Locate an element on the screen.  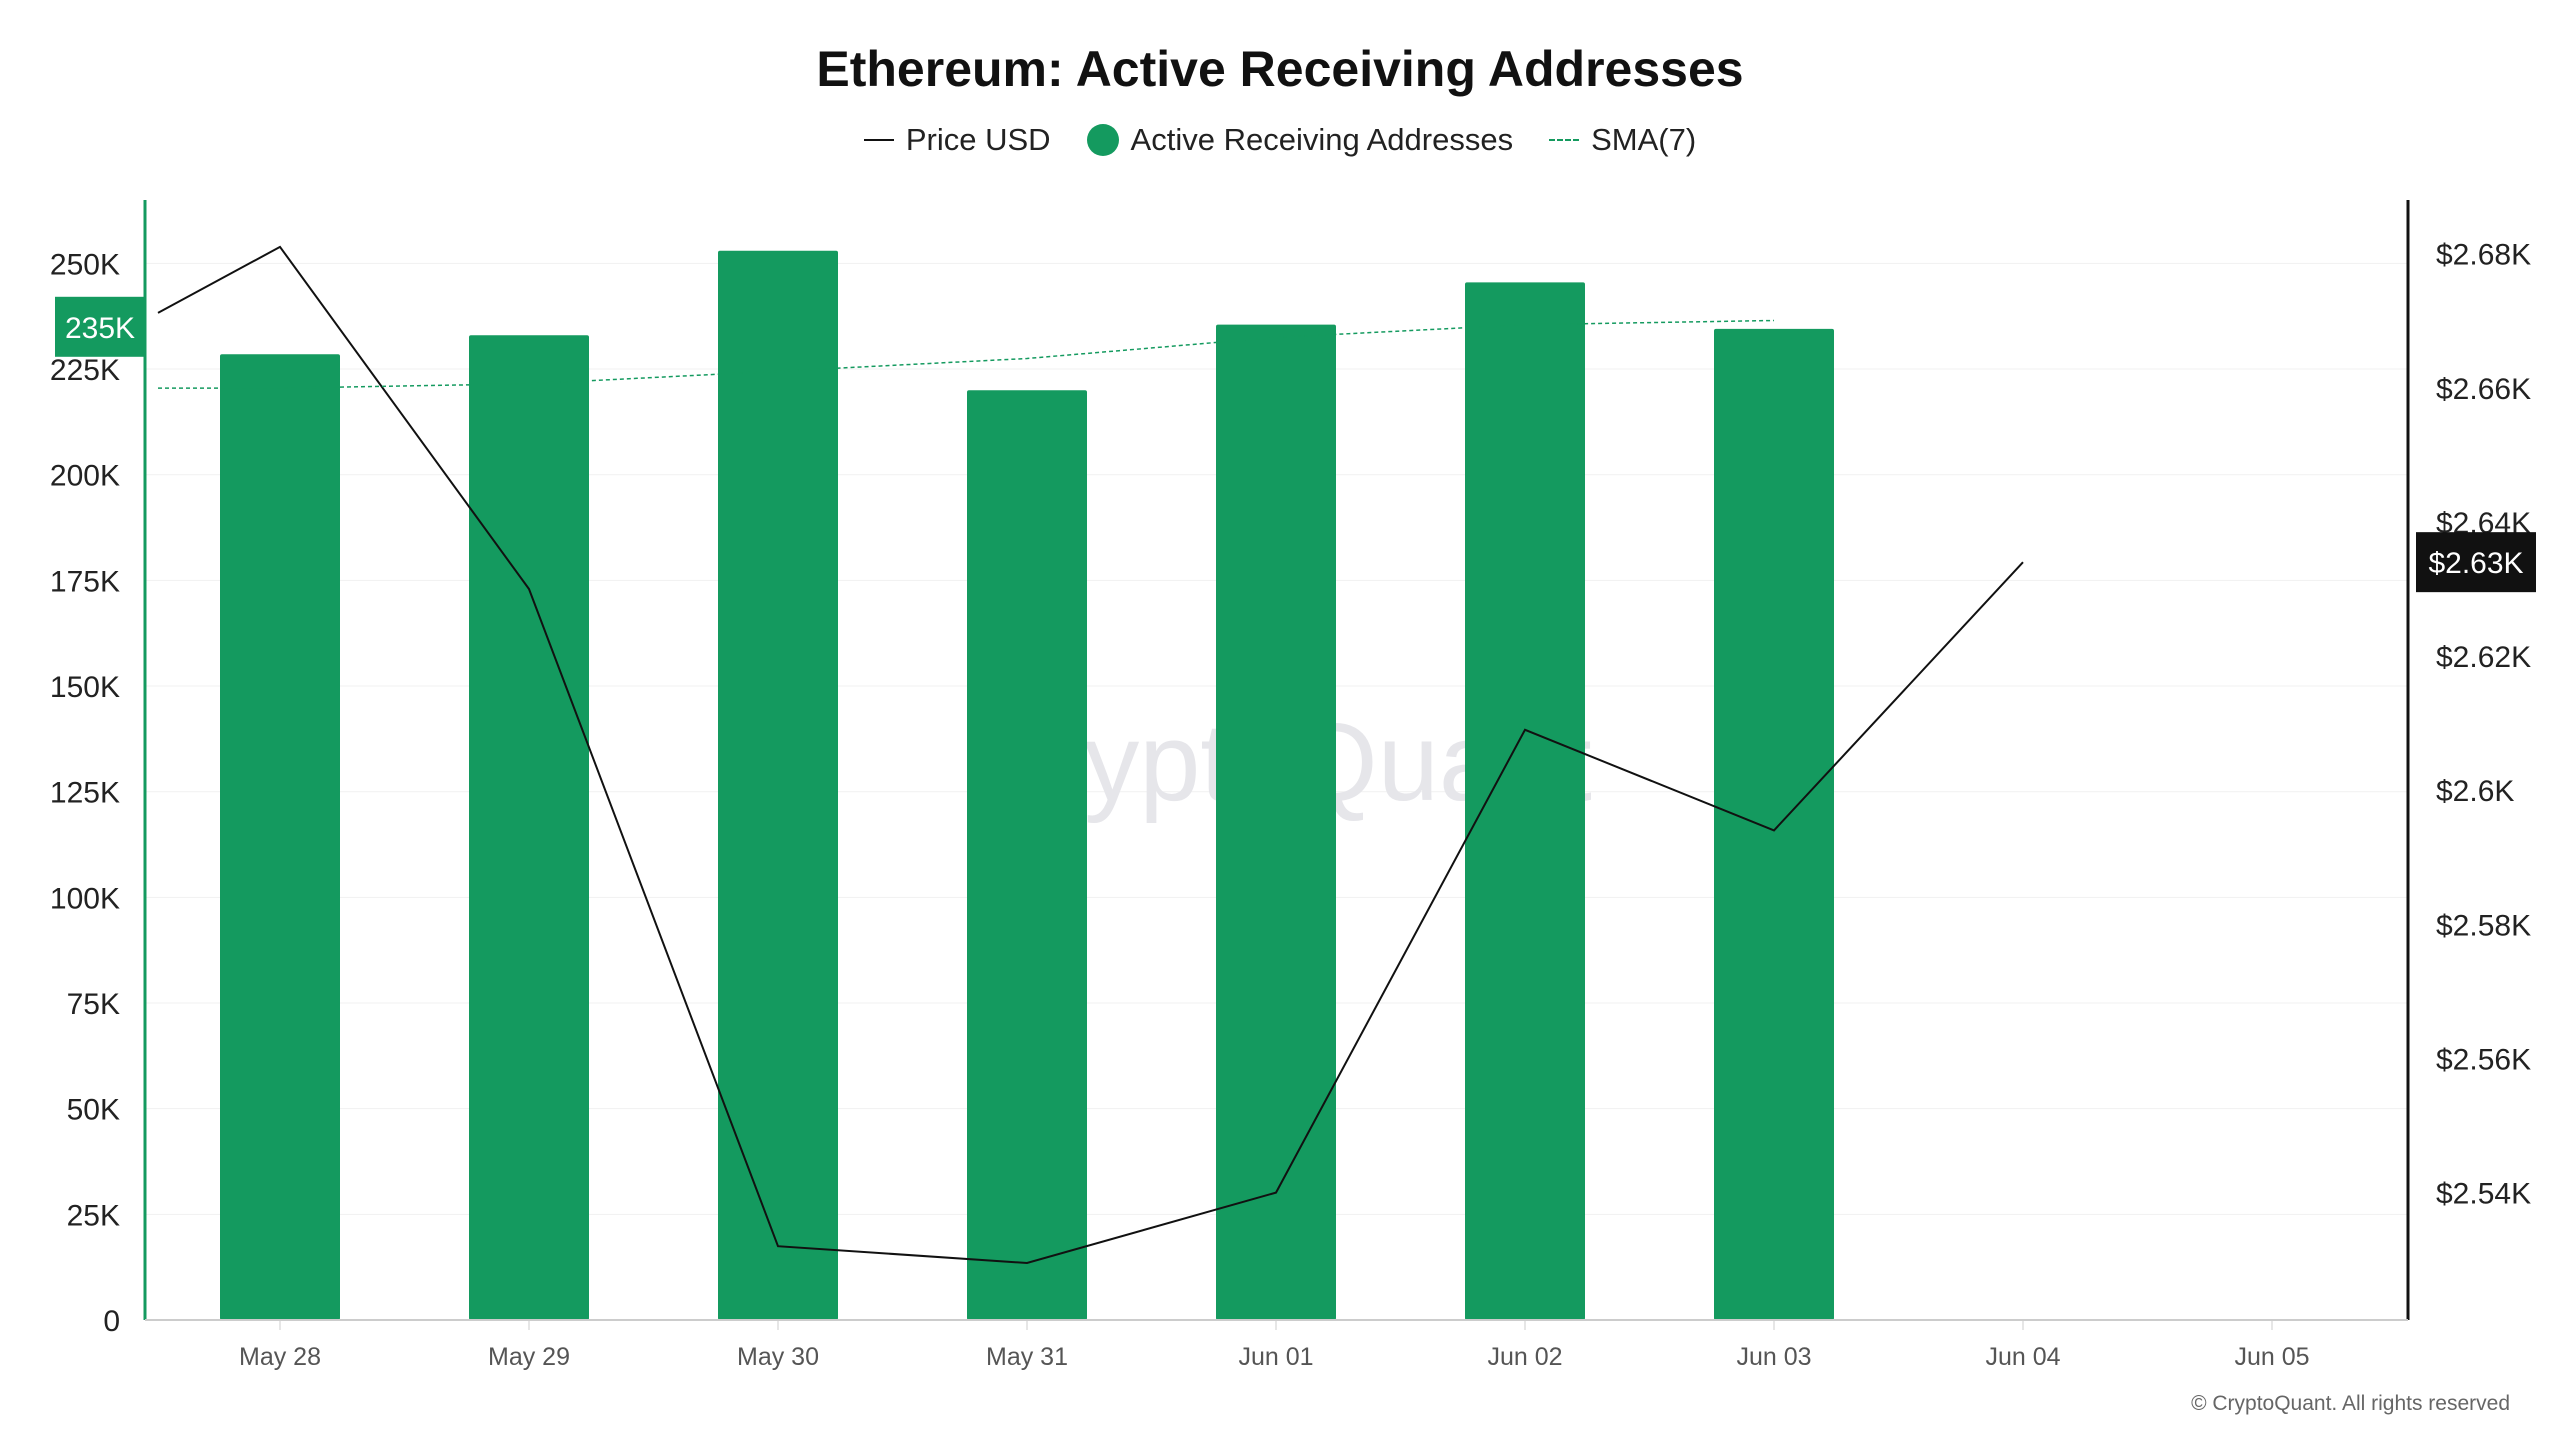
y-left-tick-label: 75K is located at coordinates (93, 1004).